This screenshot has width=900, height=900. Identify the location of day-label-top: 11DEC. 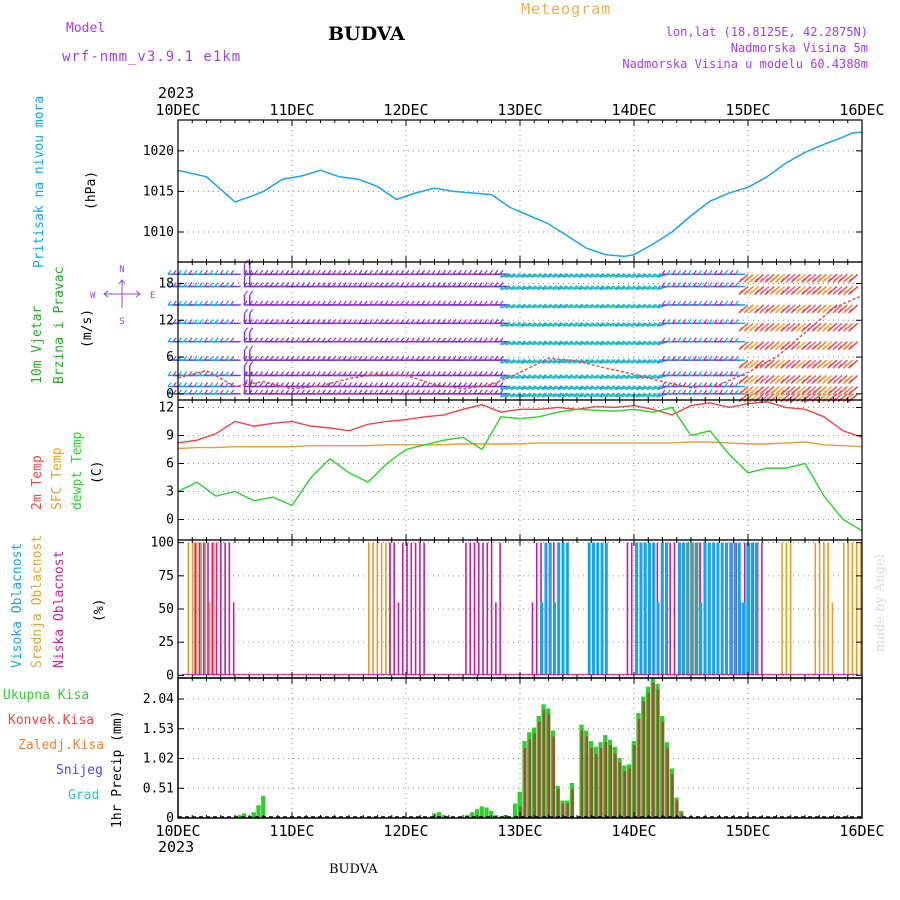
(291, 110).